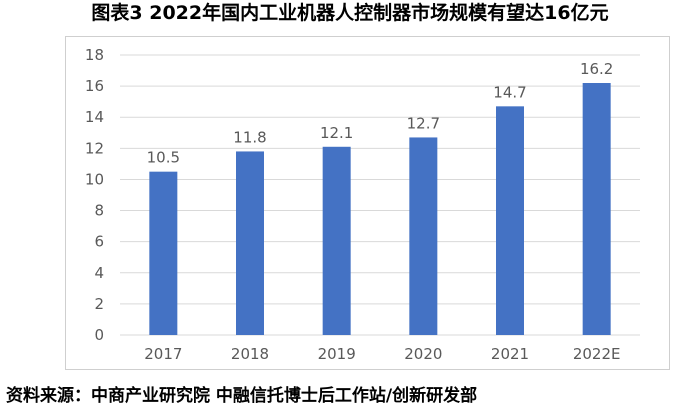 The image size is (700, 417). Describe the element at coordinates (99, 335) in the screenshot. I see `y-tick-label: 0` at that location.